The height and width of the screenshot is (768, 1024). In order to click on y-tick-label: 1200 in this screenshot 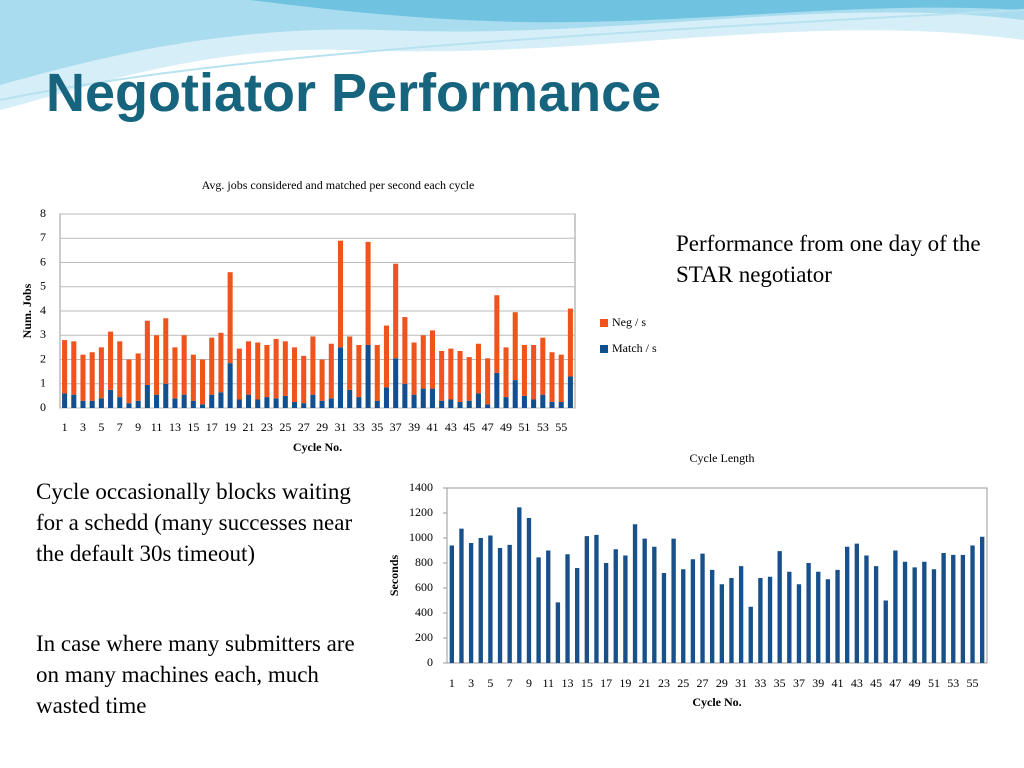, I will do `click(421, 512)`.